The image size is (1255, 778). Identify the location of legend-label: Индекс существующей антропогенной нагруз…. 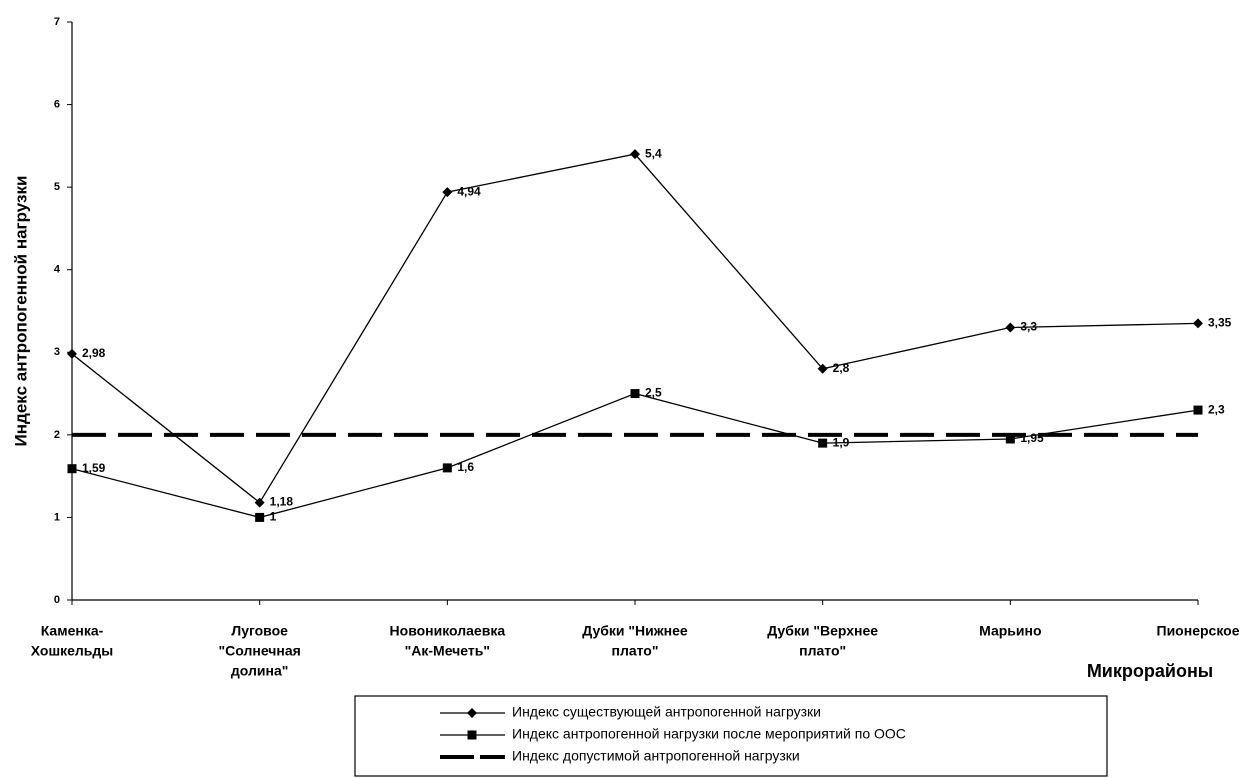
(666, 712).